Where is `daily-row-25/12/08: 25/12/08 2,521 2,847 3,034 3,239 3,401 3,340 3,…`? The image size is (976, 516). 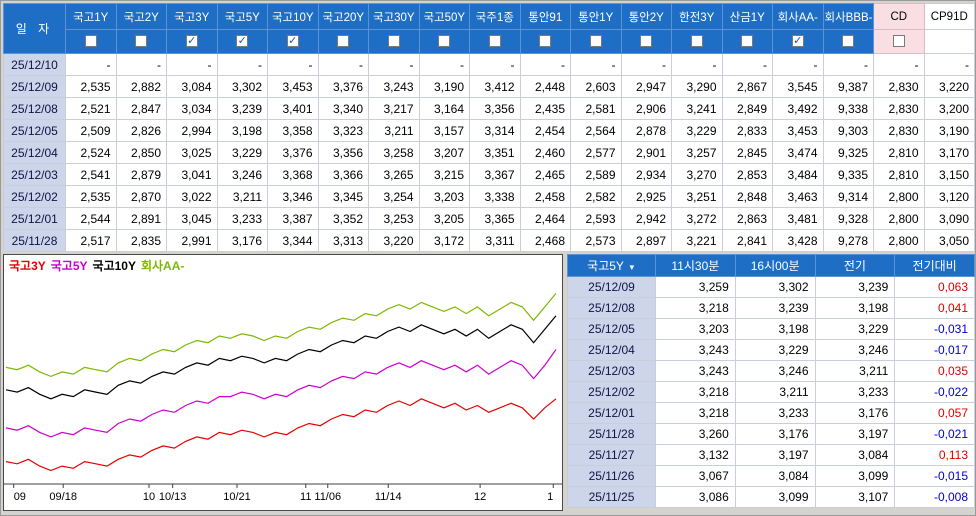
daily-row-25/12/08: 25/12/08 2,521 2,847 3,034 3,239 3,401 3,340 3,… is located at coordinates (489, 108).